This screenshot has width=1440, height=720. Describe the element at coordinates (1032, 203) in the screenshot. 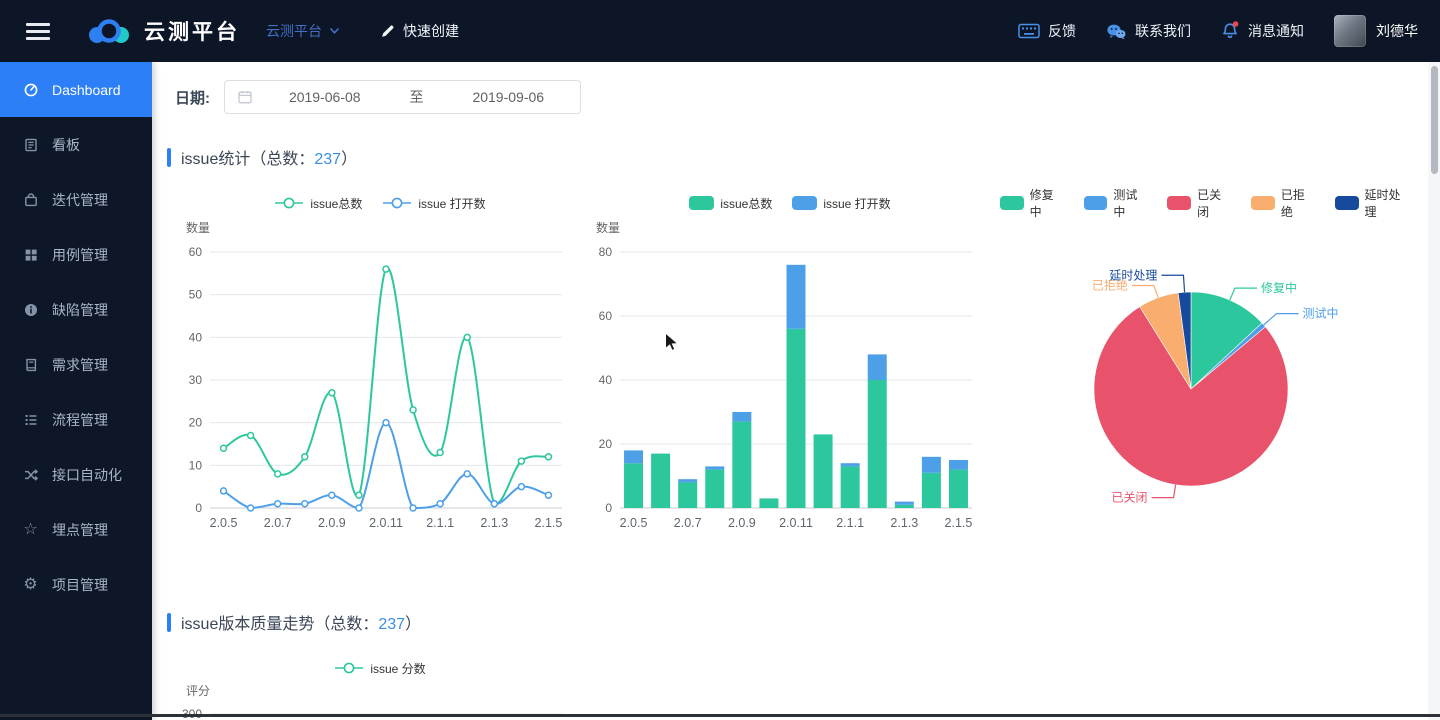

I see `legend-item: 修复中` at that location.